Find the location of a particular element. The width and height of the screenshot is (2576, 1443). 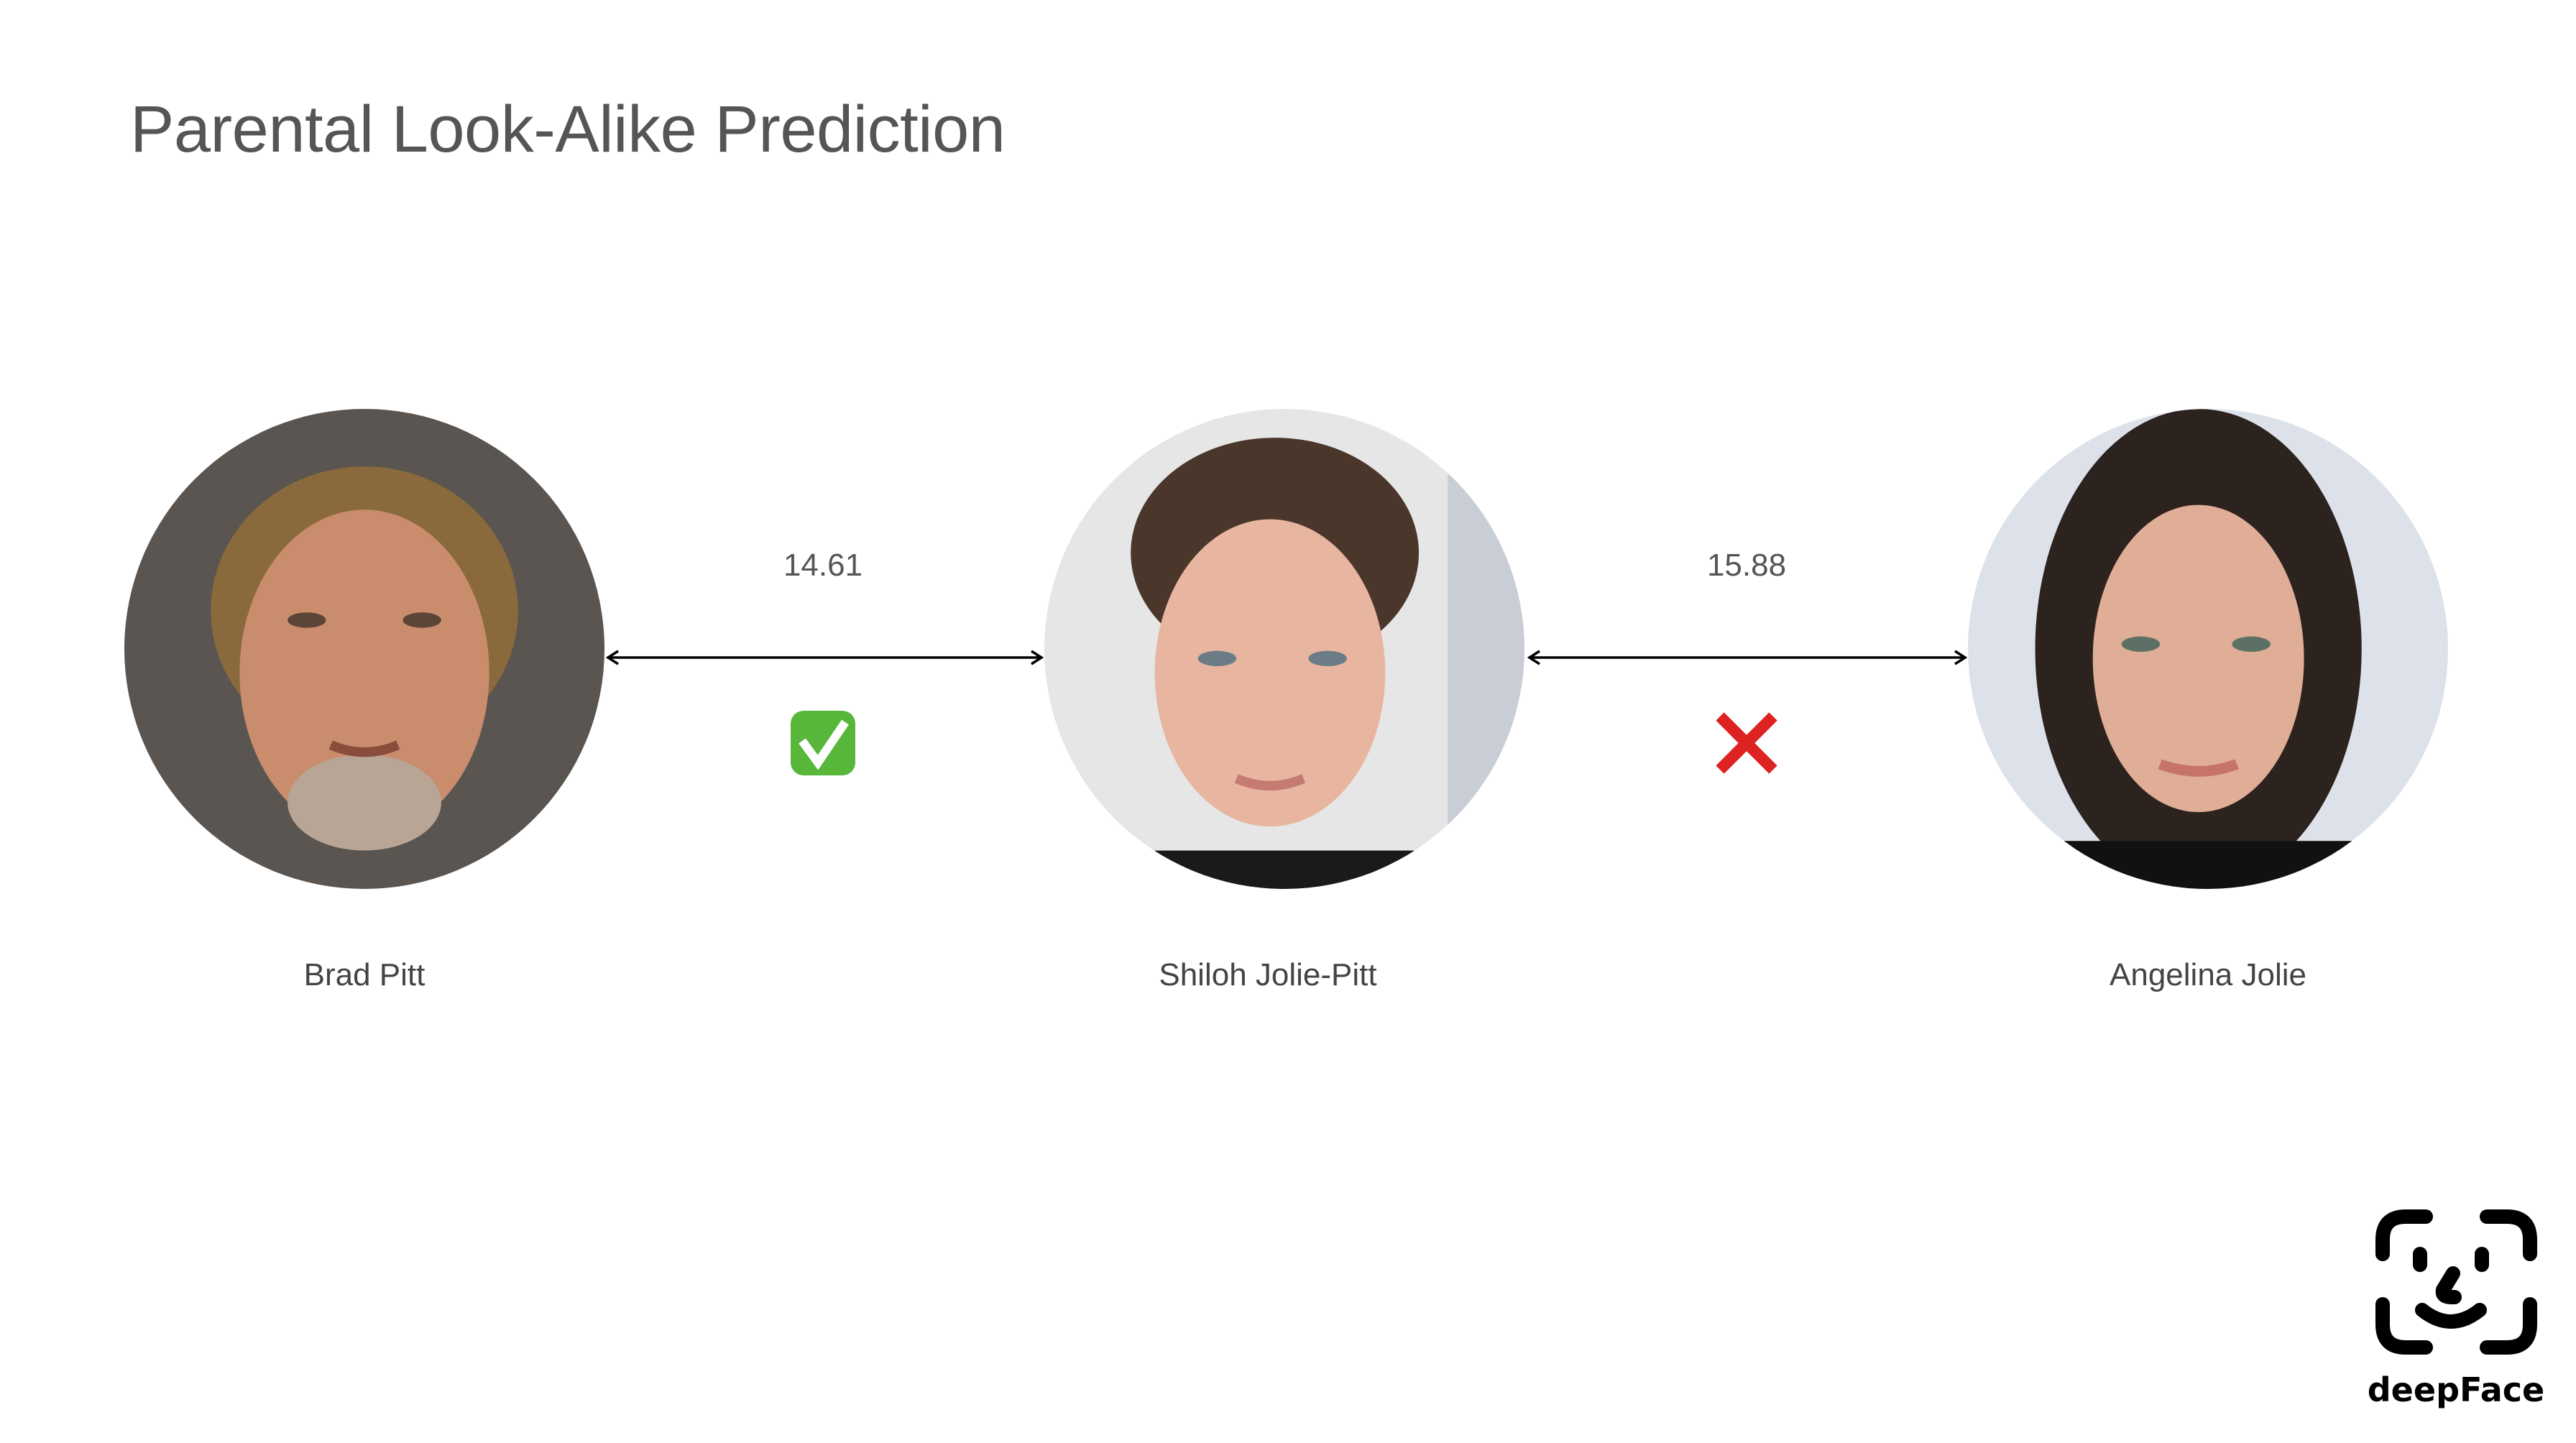

page-title: Parental Look-Alike Prediction is located at coordinates (568, 129).